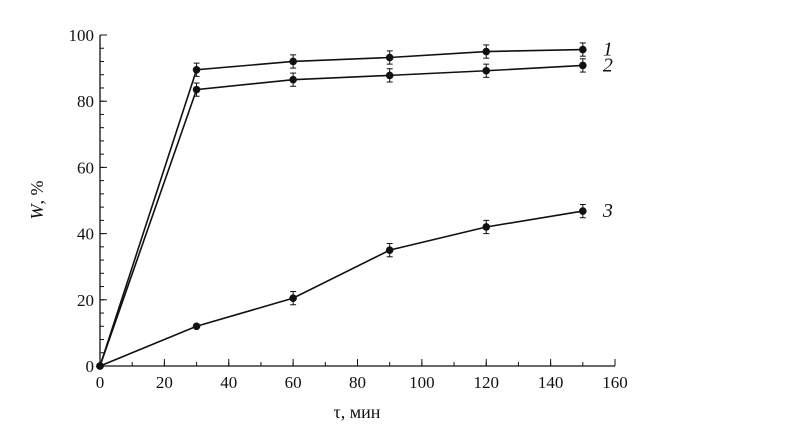 This screenshot has height=442, width=795. I want to click on x-tick-label: 140, so click(551, 382).